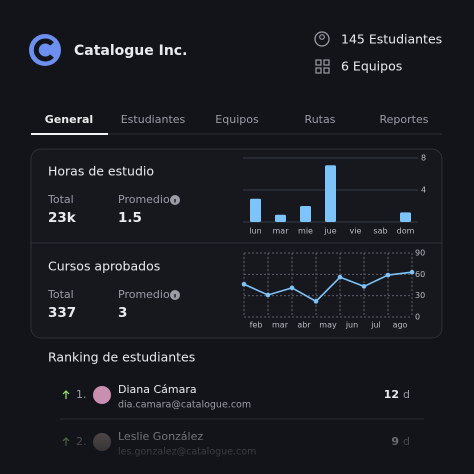  I want to click on tab: Equipos, so click(237, 119).